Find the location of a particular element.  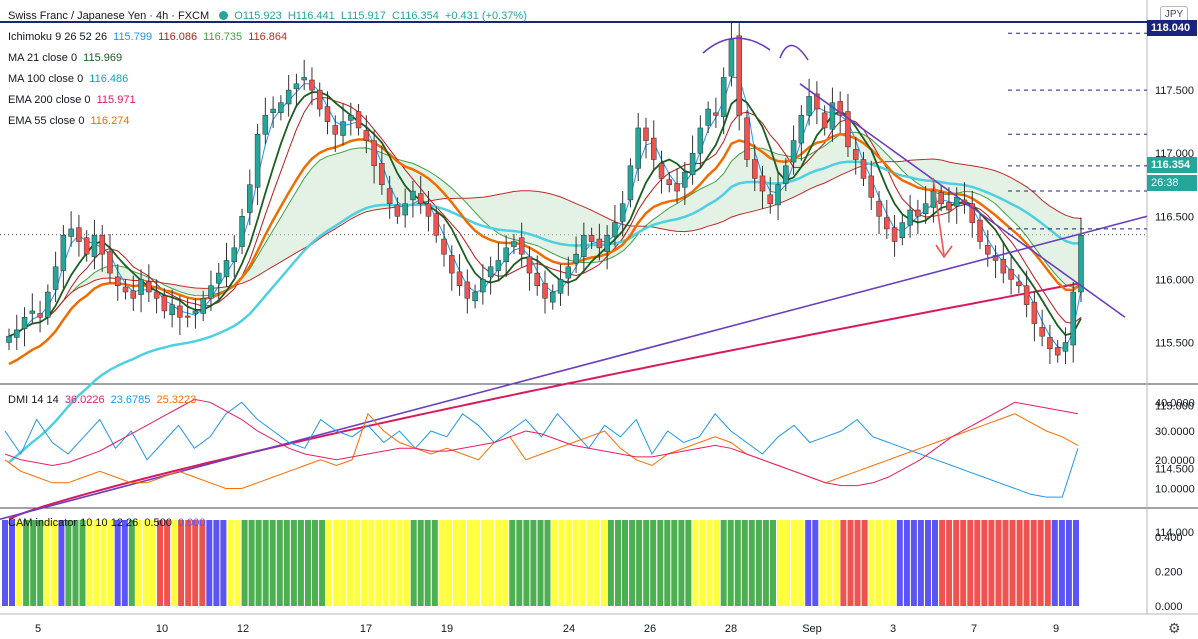

bar-countdown-tag: 26:38 is located at coordinates (1172, 183).